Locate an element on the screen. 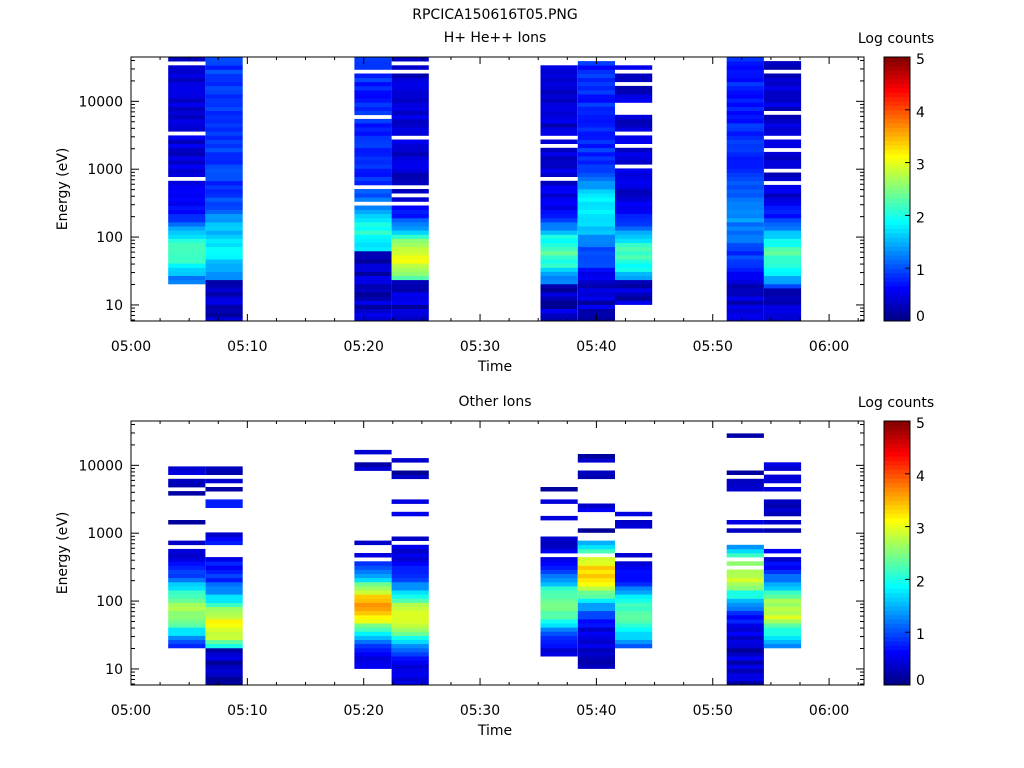 This screenshot has width=1024, height=768. x-tick-label: 05:00 is located at coordinates (131, 711).